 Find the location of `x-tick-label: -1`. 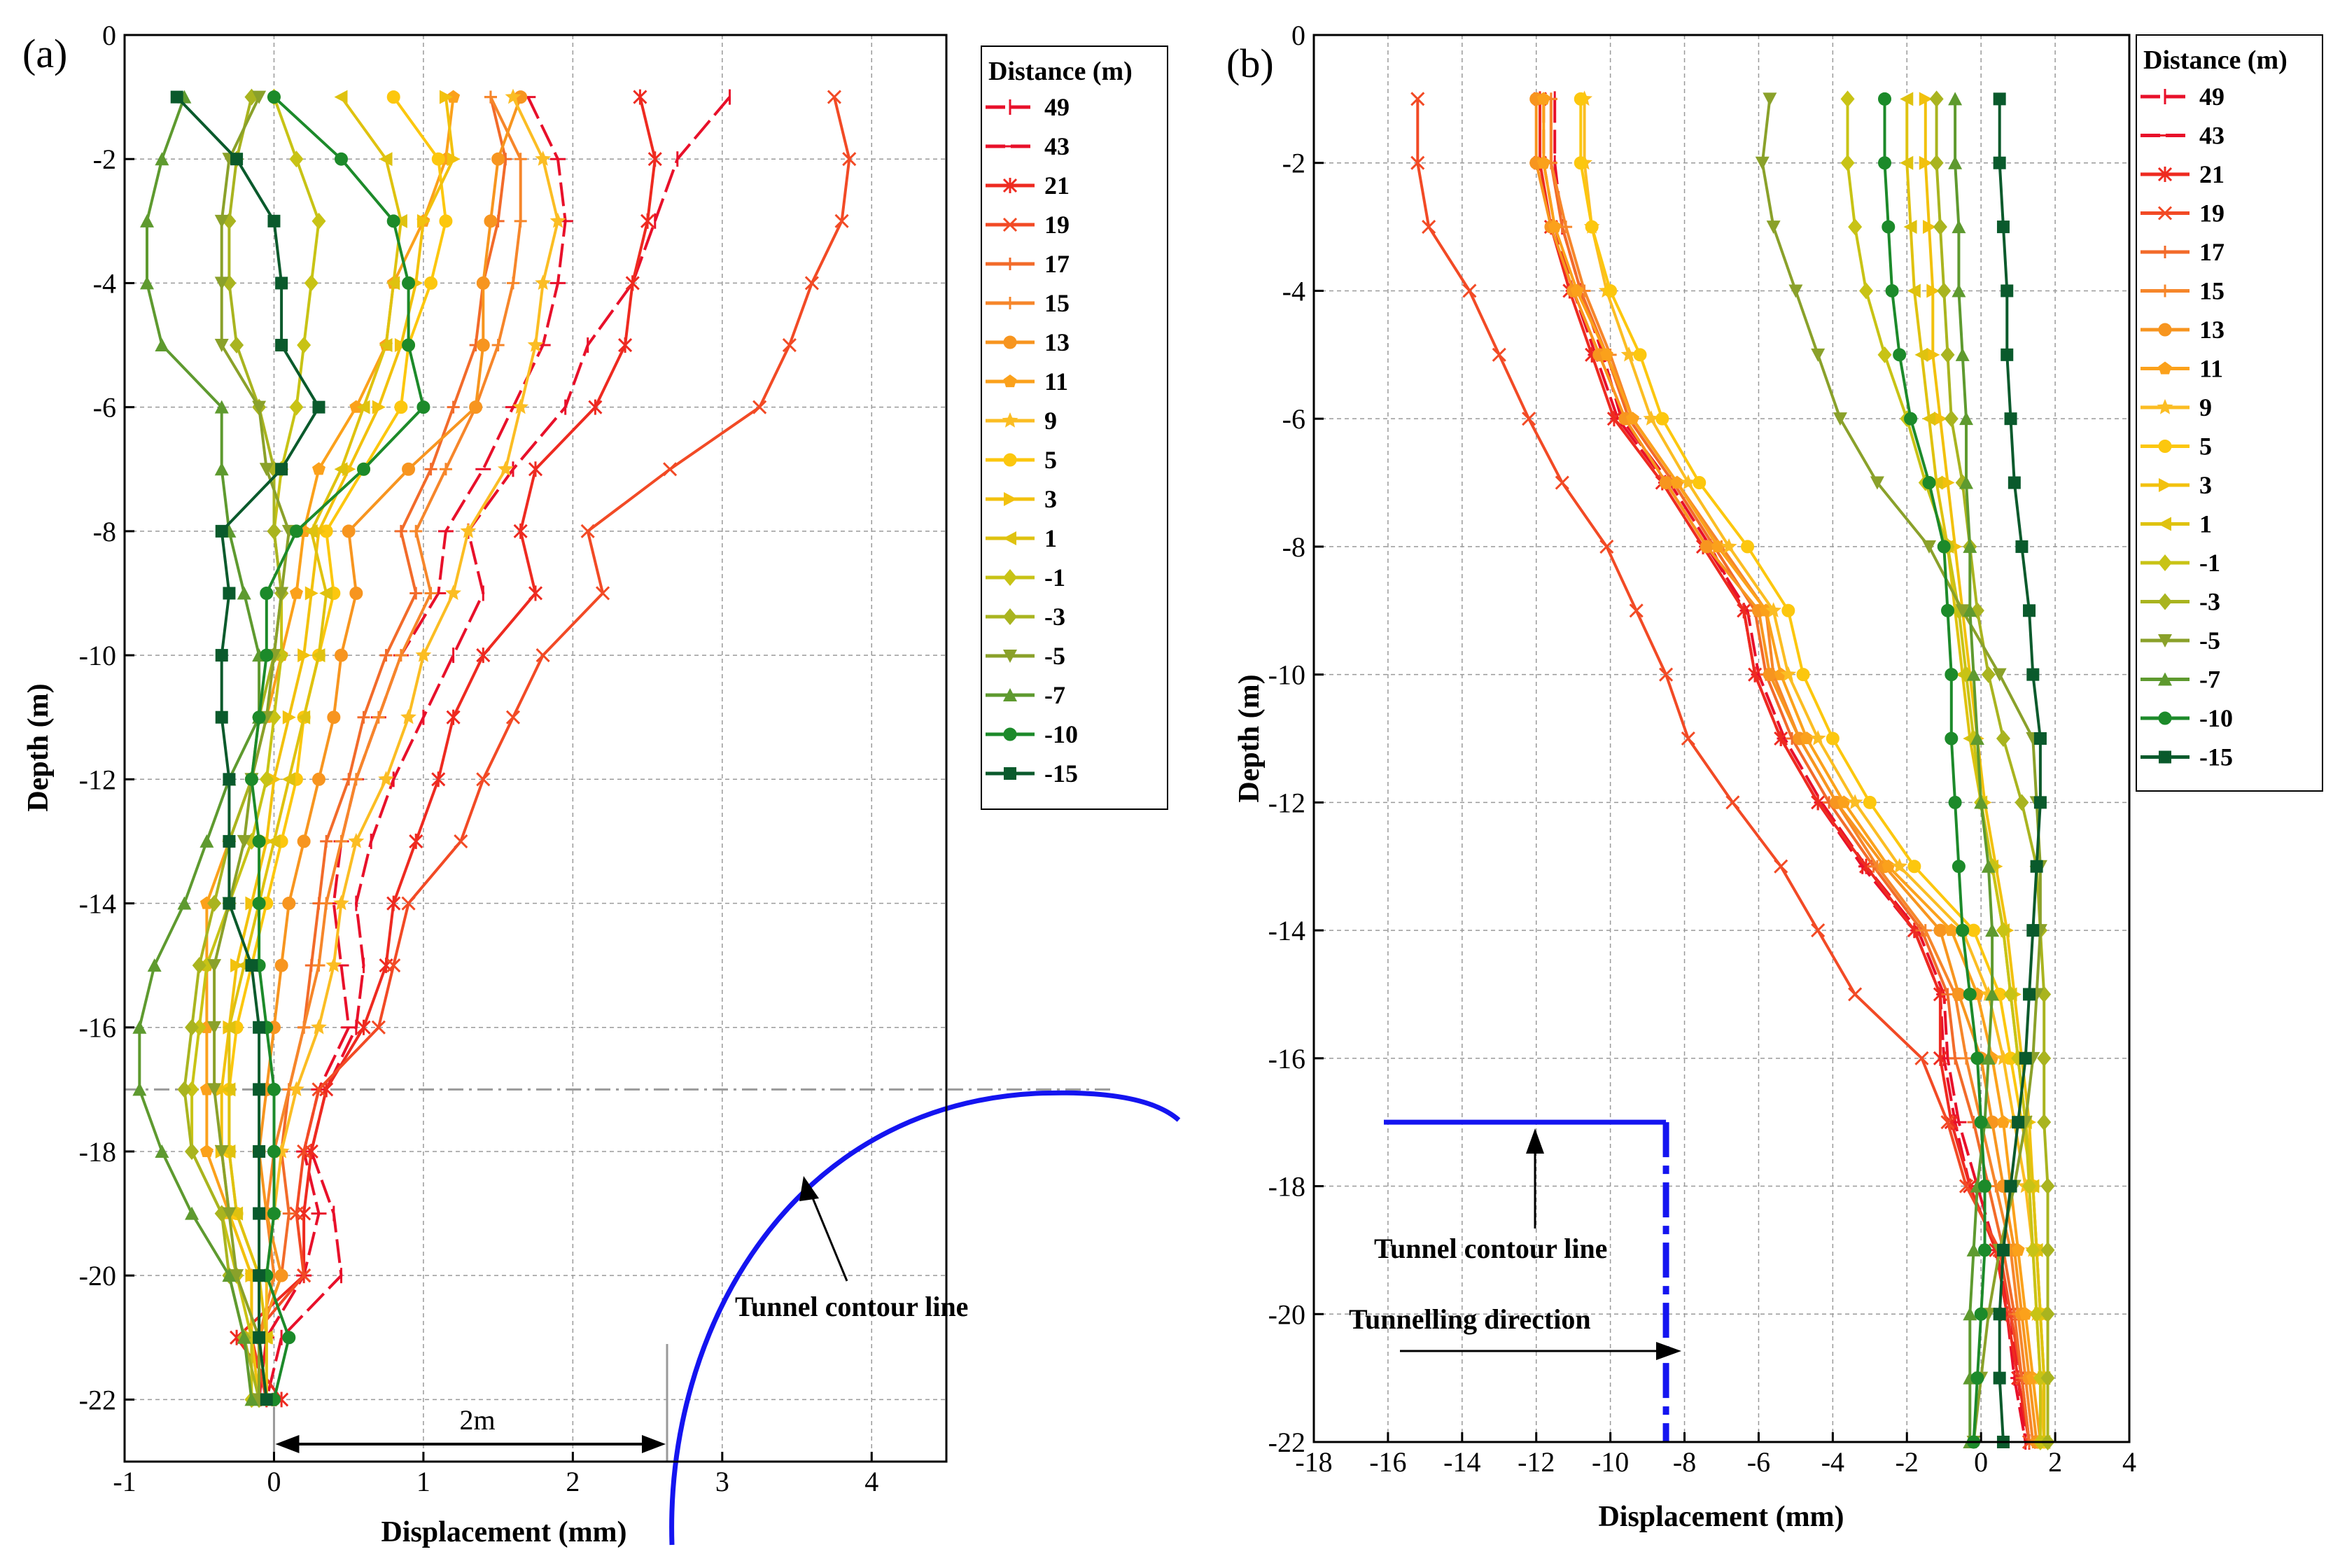

x-tick-label: -1 is located at coordinates (124, 1481).